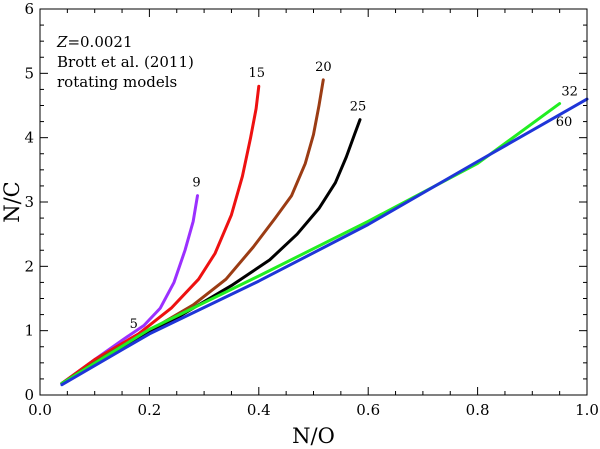 Image resolution: width=600 pixels, height=449 pixels. What do you see at coordinates (196, 183) in the screenshot?
I see `series-label-9: 9` at bounding box center [196, 183].